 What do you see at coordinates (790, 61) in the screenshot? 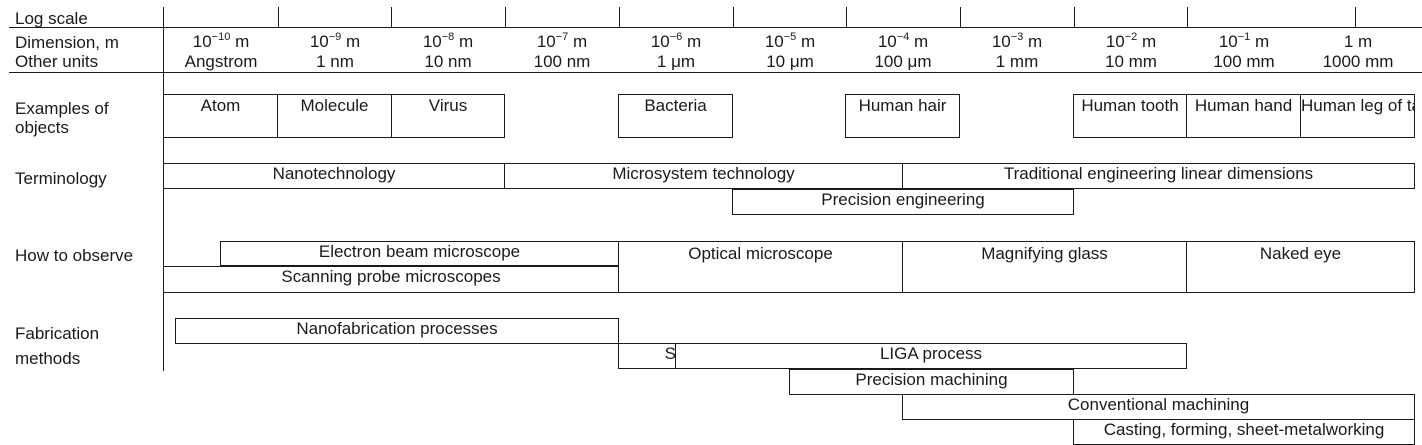
I see `other-unit-value: 10 μm` at bounding box center [790, 61].